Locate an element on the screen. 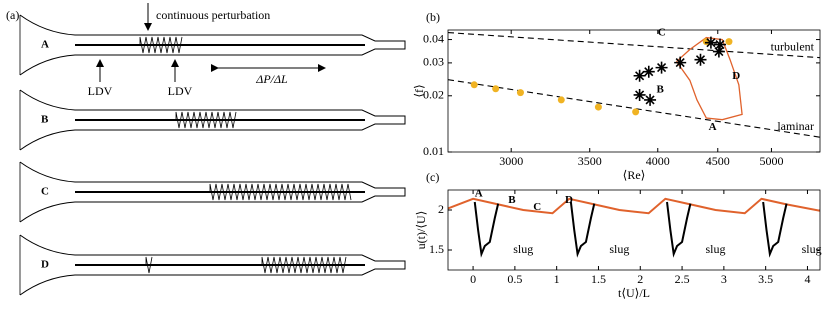  pipe-label: D is located at coordinates (45, 265).